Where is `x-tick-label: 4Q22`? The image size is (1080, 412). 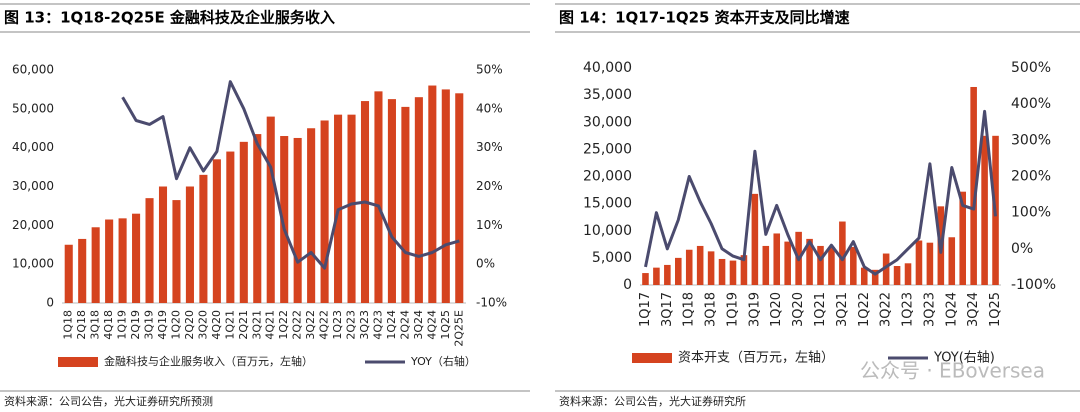 x-tick-label: 4Q22 is located at coordinates (324, 325).